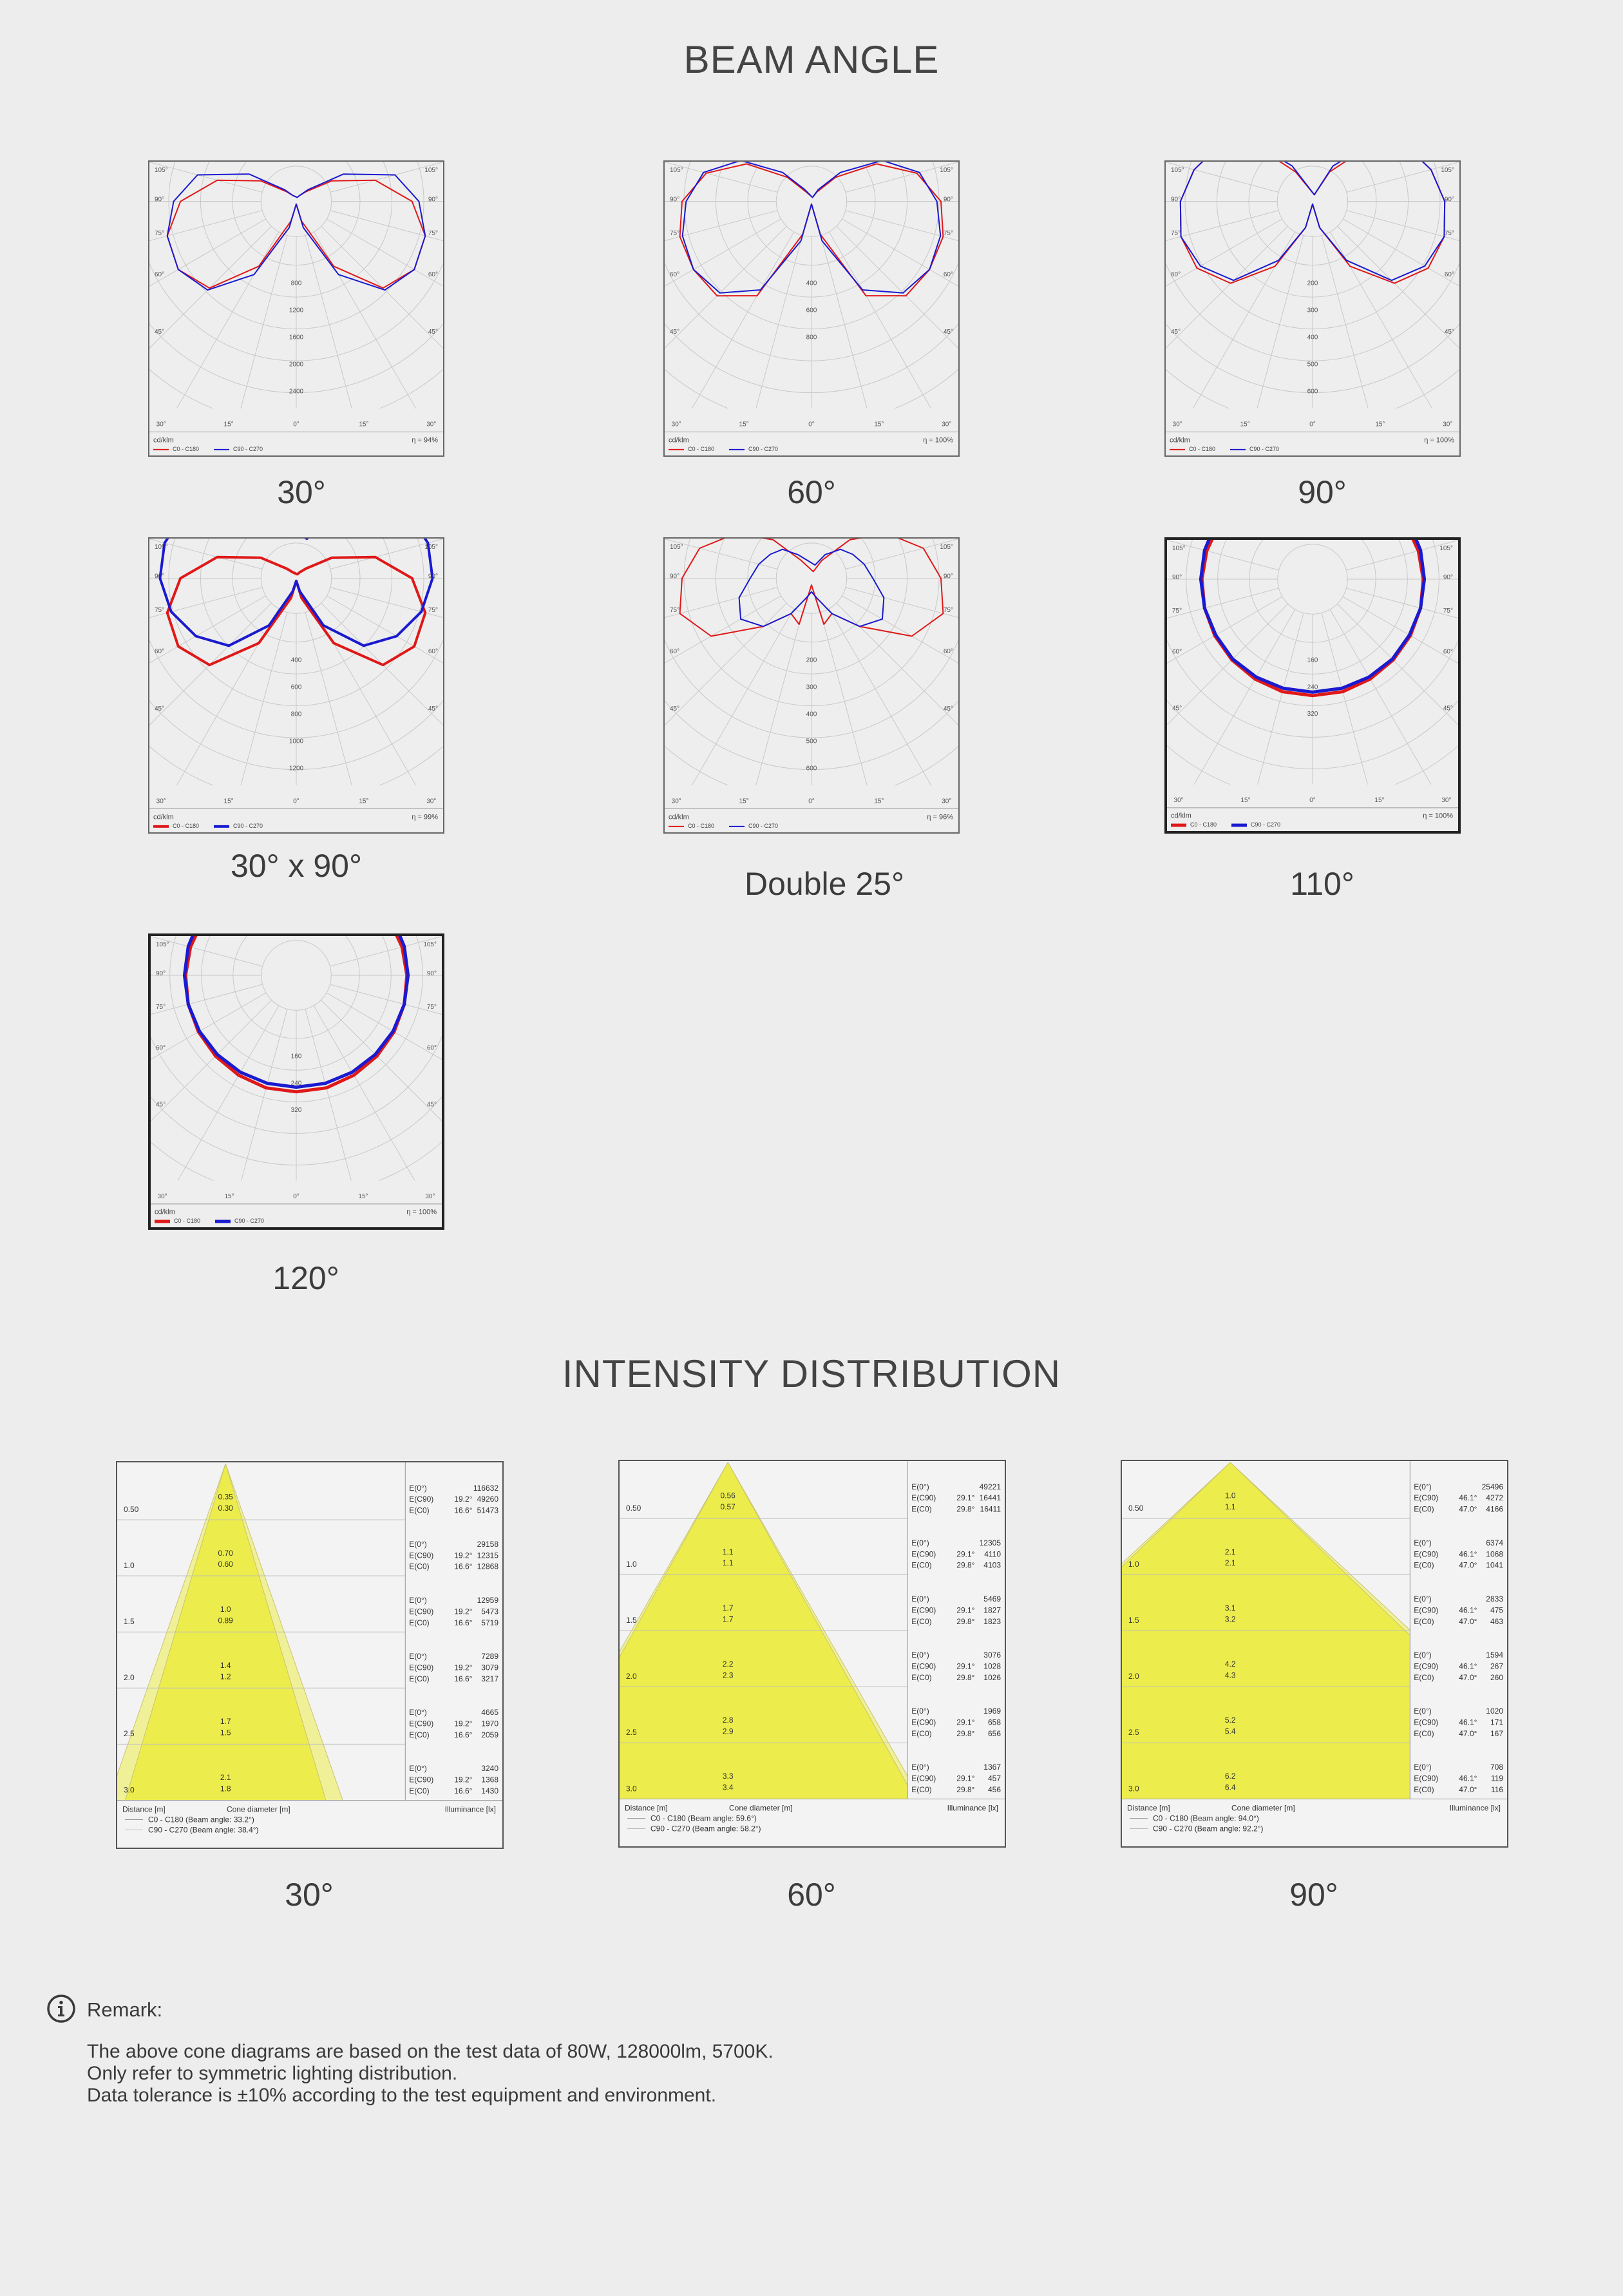 This screenshot has height=2296, width=1623. What do you see at coordinates (1312, 392) in the screenshot?
I see `polar-ring-label: 600` at bounding box center [1312, 392].